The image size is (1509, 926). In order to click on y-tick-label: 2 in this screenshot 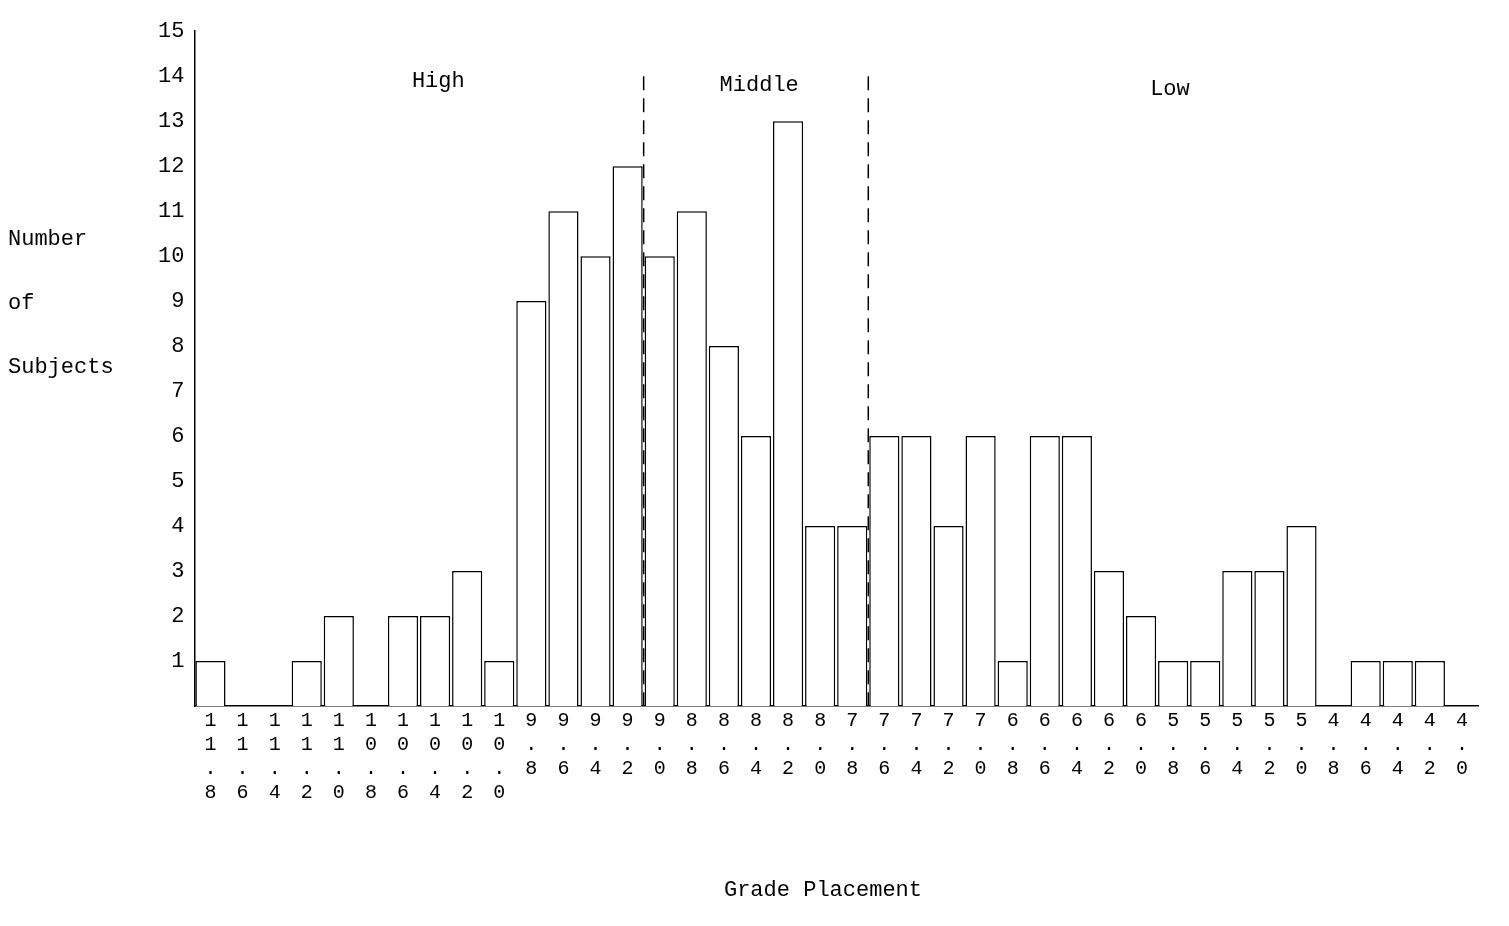, I will do `click(178, 616)`.